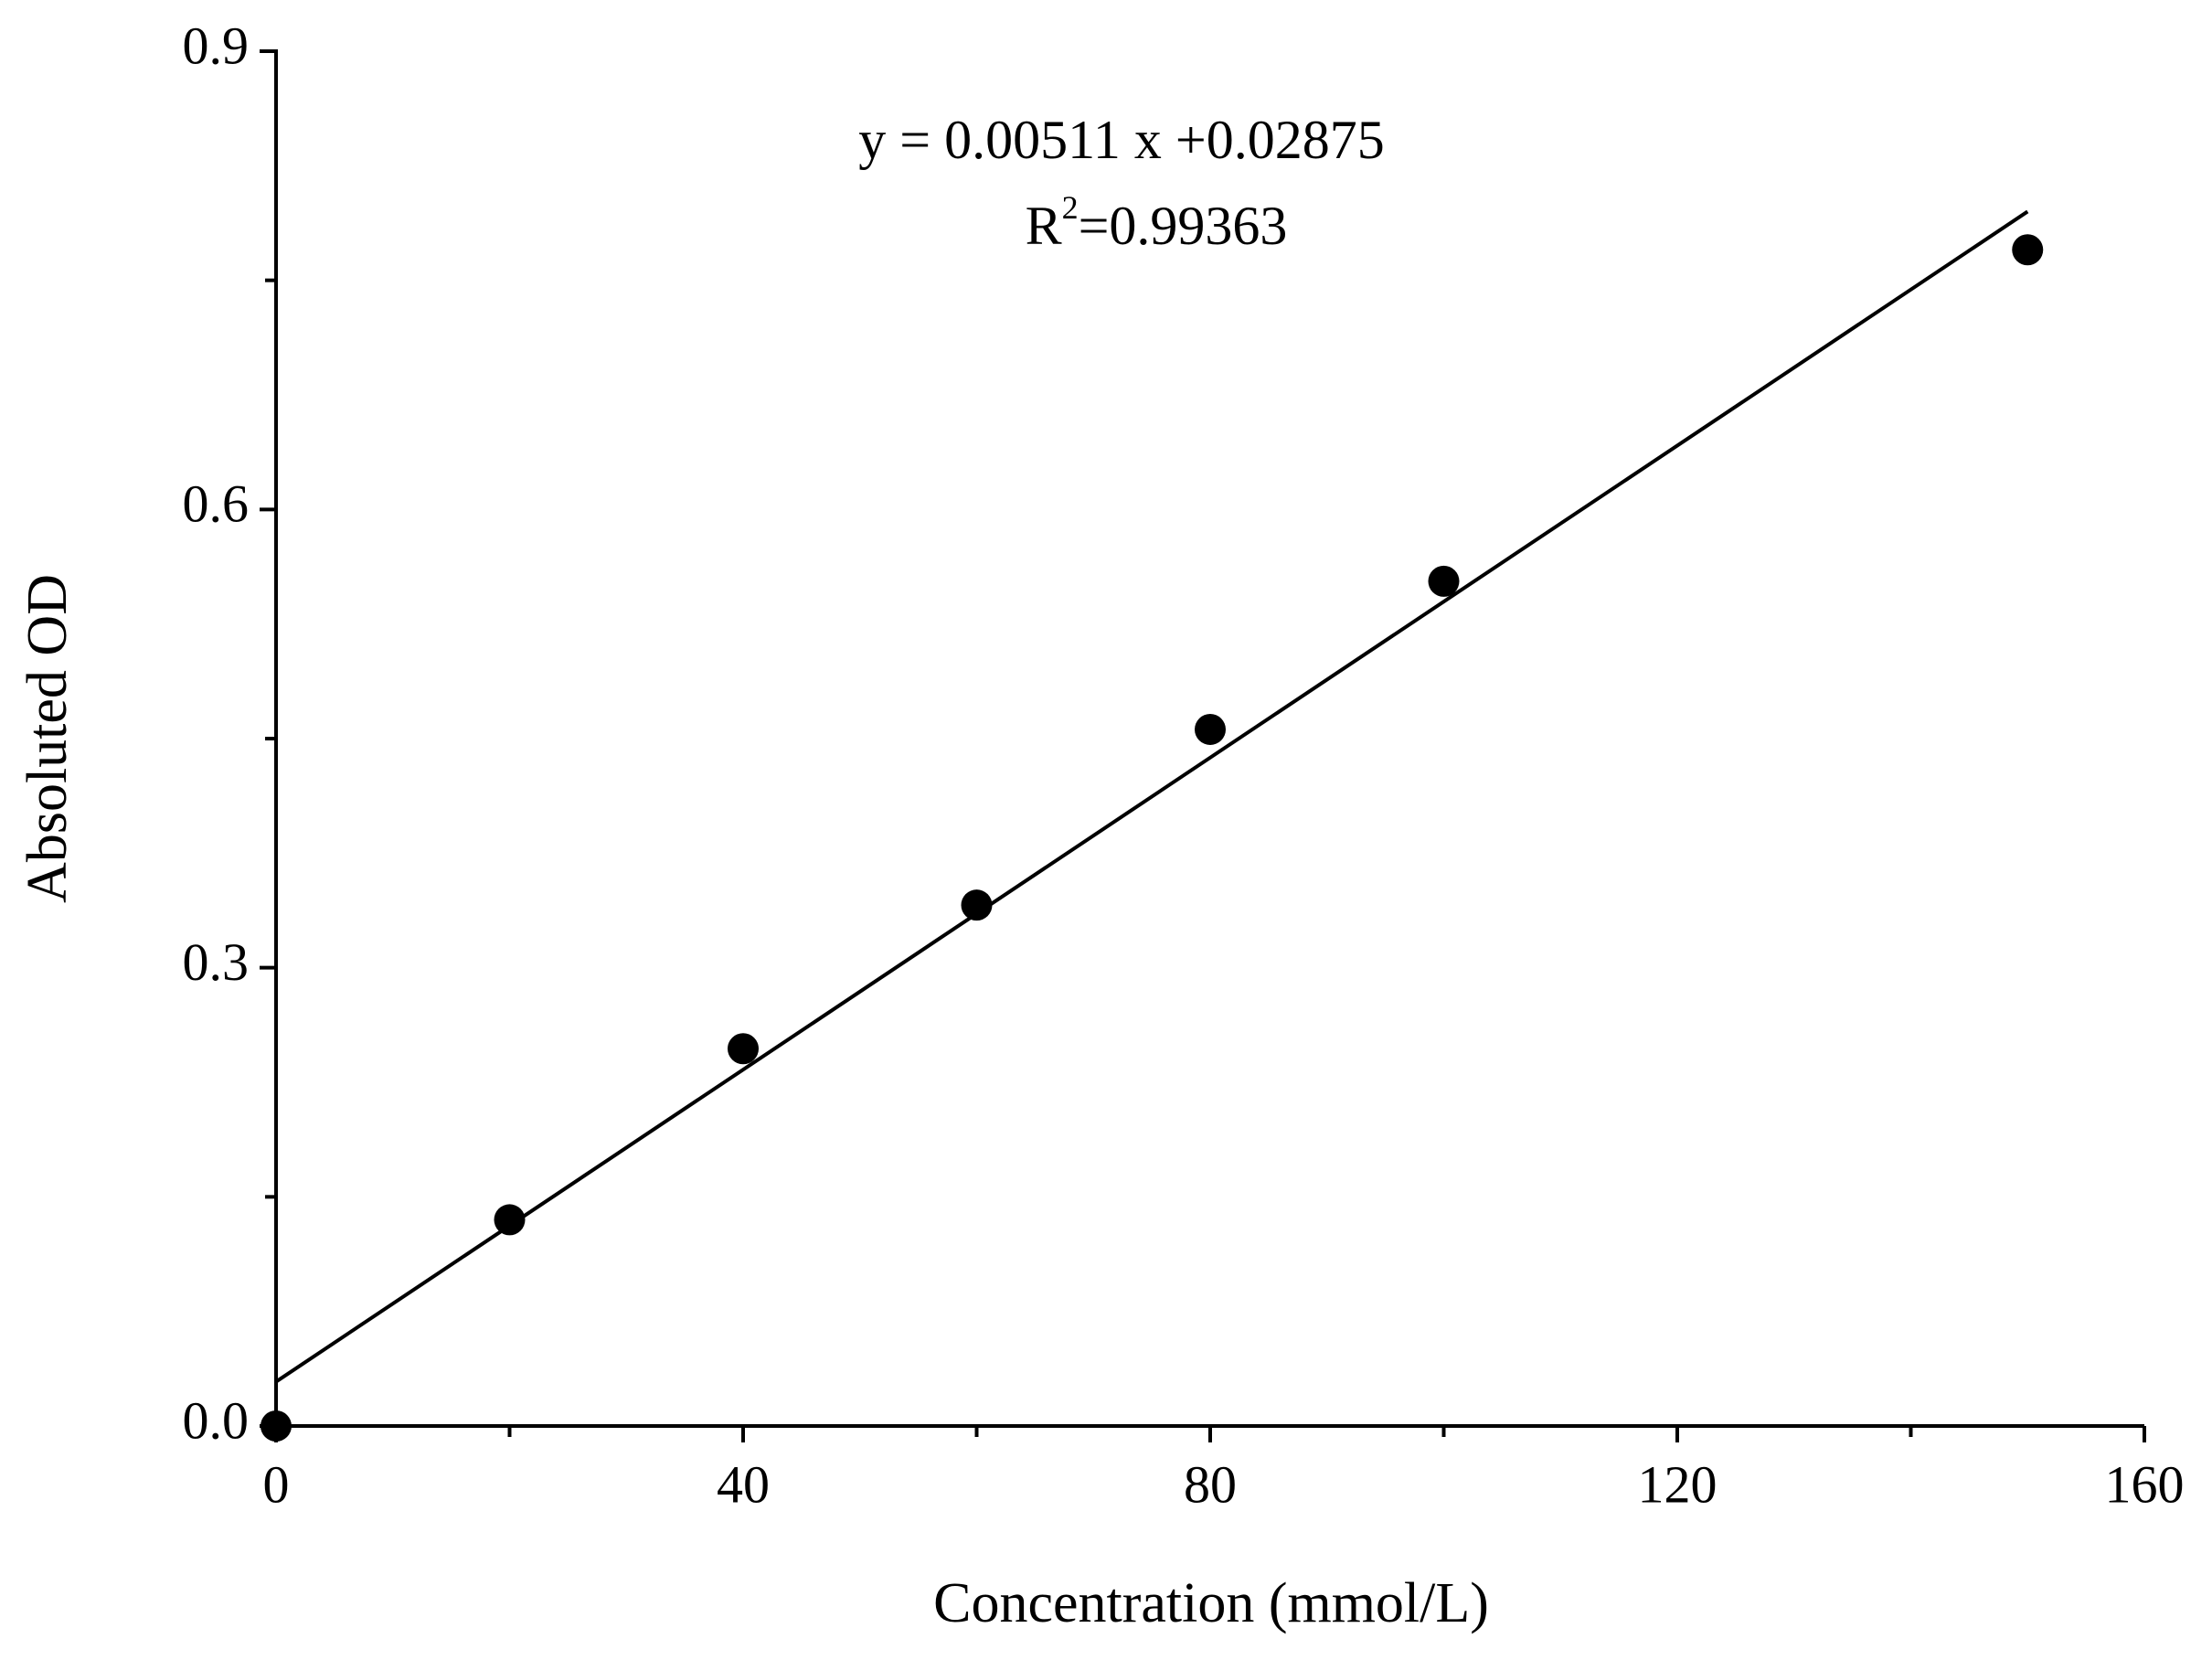 Image resolution: width=2212 pixels, height=1660 pixels. What do you see at coordinates (743, 1484) in the screenshot?
I see `x-tick-label: 40` at bounding box center [743, 1484].